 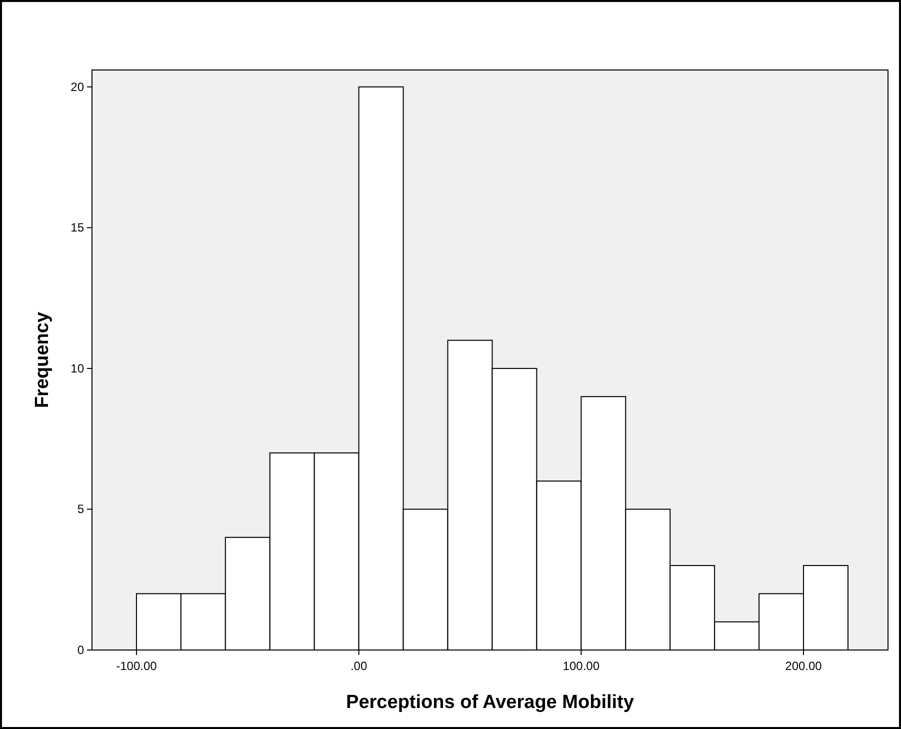 What do you see at coordinates (42, 360) in the screenshot?
I see `y-axis-title: Frequency` at bounding box center [42, 360].